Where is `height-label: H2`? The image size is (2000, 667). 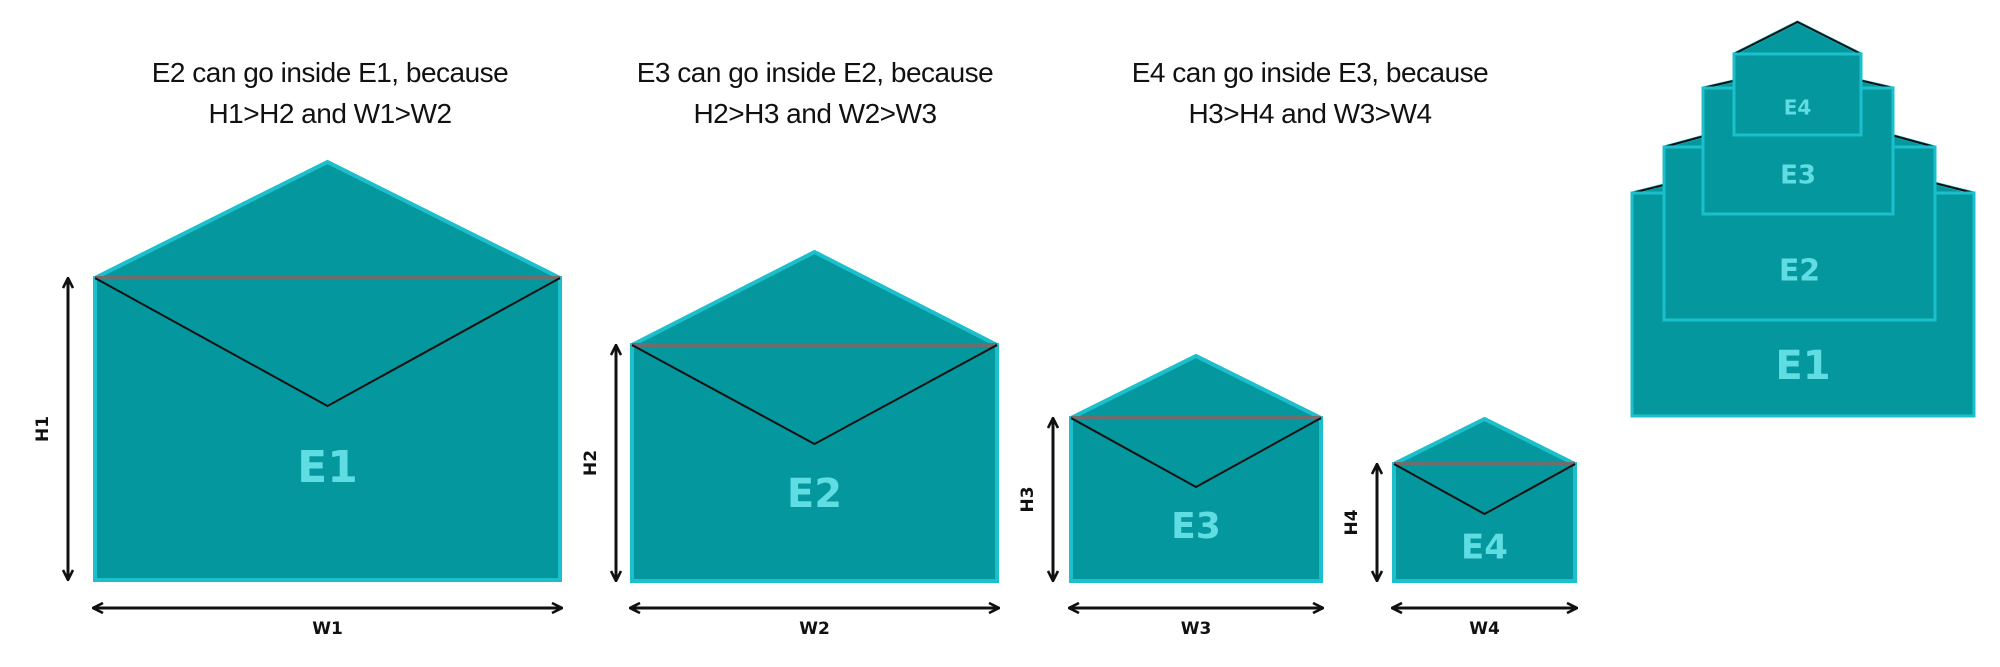
height-label: H2 is located at coordinates (591, 463).